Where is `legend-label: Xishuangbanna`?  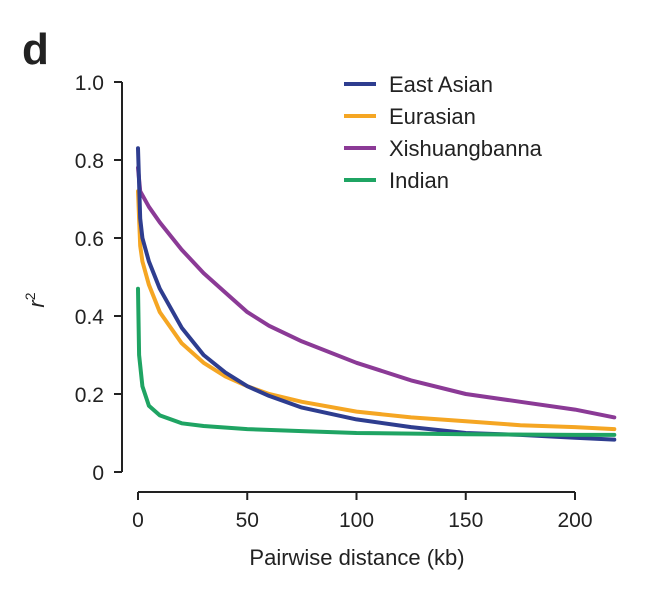
legend-label: Xishuangbanna is located at coordinates (466, 148).